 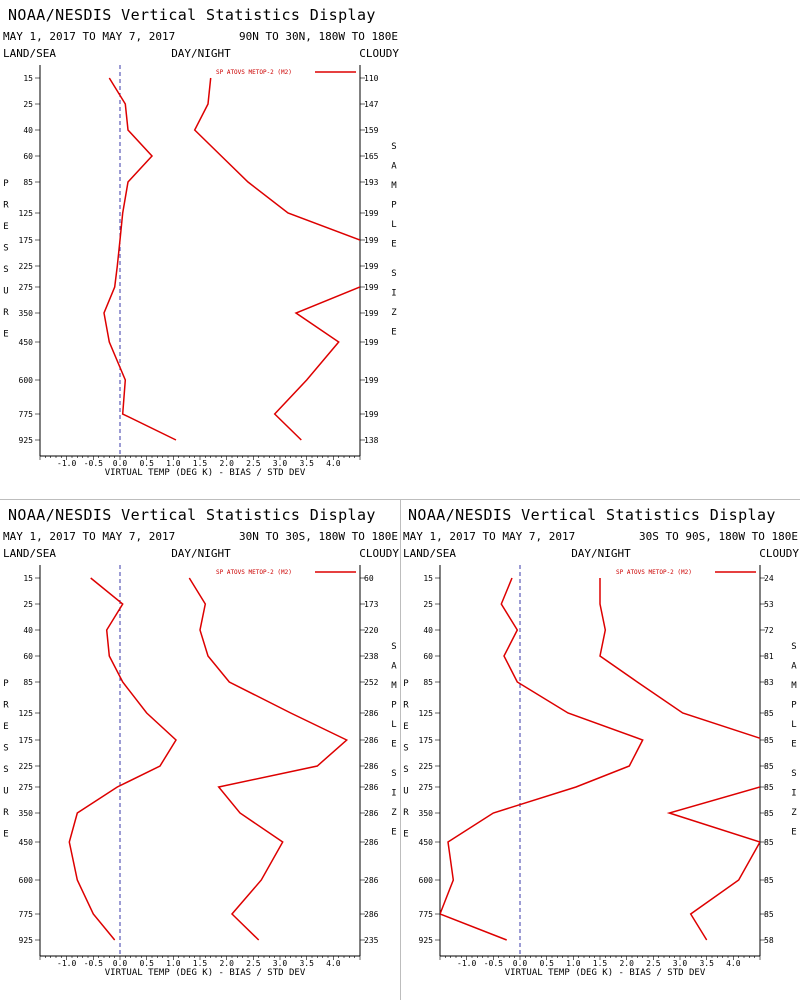 What do you see at coordinates (26, 313) in the screenshot?
I see `pressure-level-label: 350` at bounding box center [26, 313].